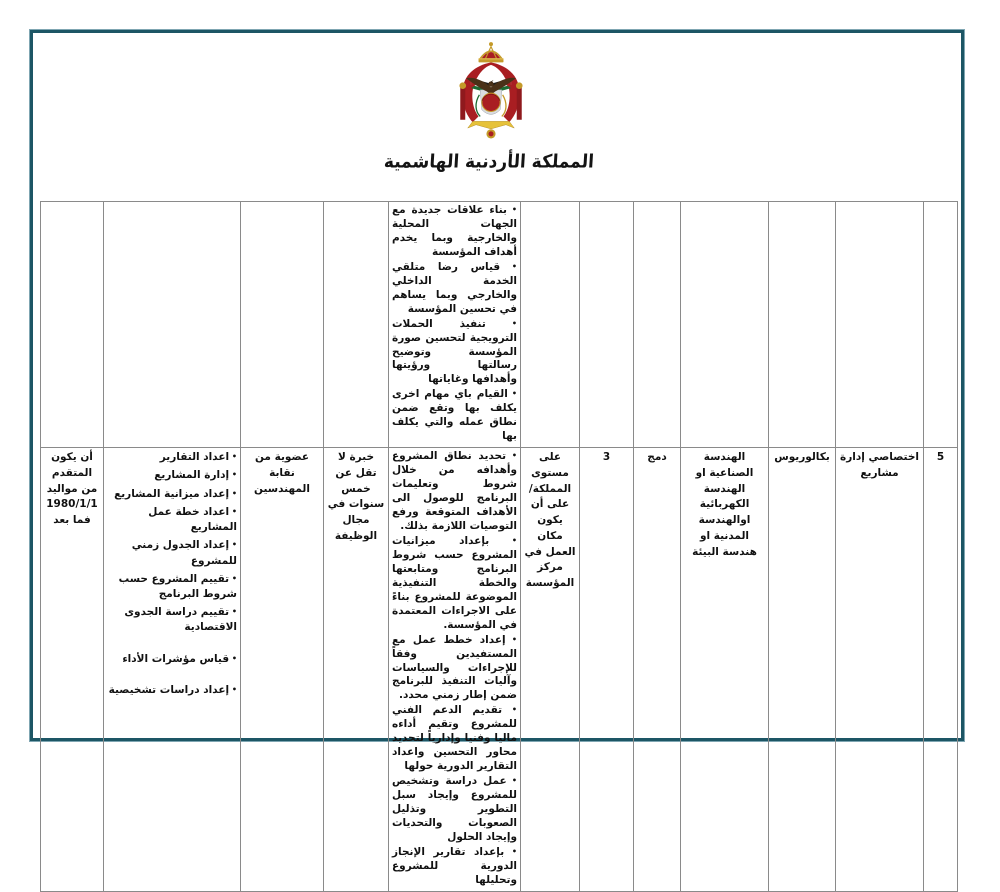 The image size is (1000, 892). I want to click on cell-membership: عضوية من نقابة المهندسين, so click(282, 669).